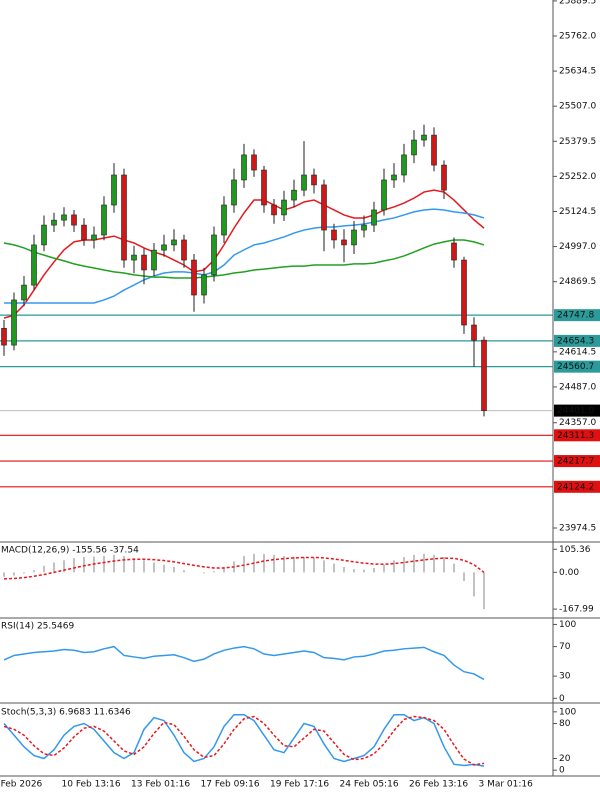 The height and width of the screenshot is (793, 600). Describe the element at coordinates (577, 177) in the screenshot. I see `y-tick-label: 25252.0` at that location.